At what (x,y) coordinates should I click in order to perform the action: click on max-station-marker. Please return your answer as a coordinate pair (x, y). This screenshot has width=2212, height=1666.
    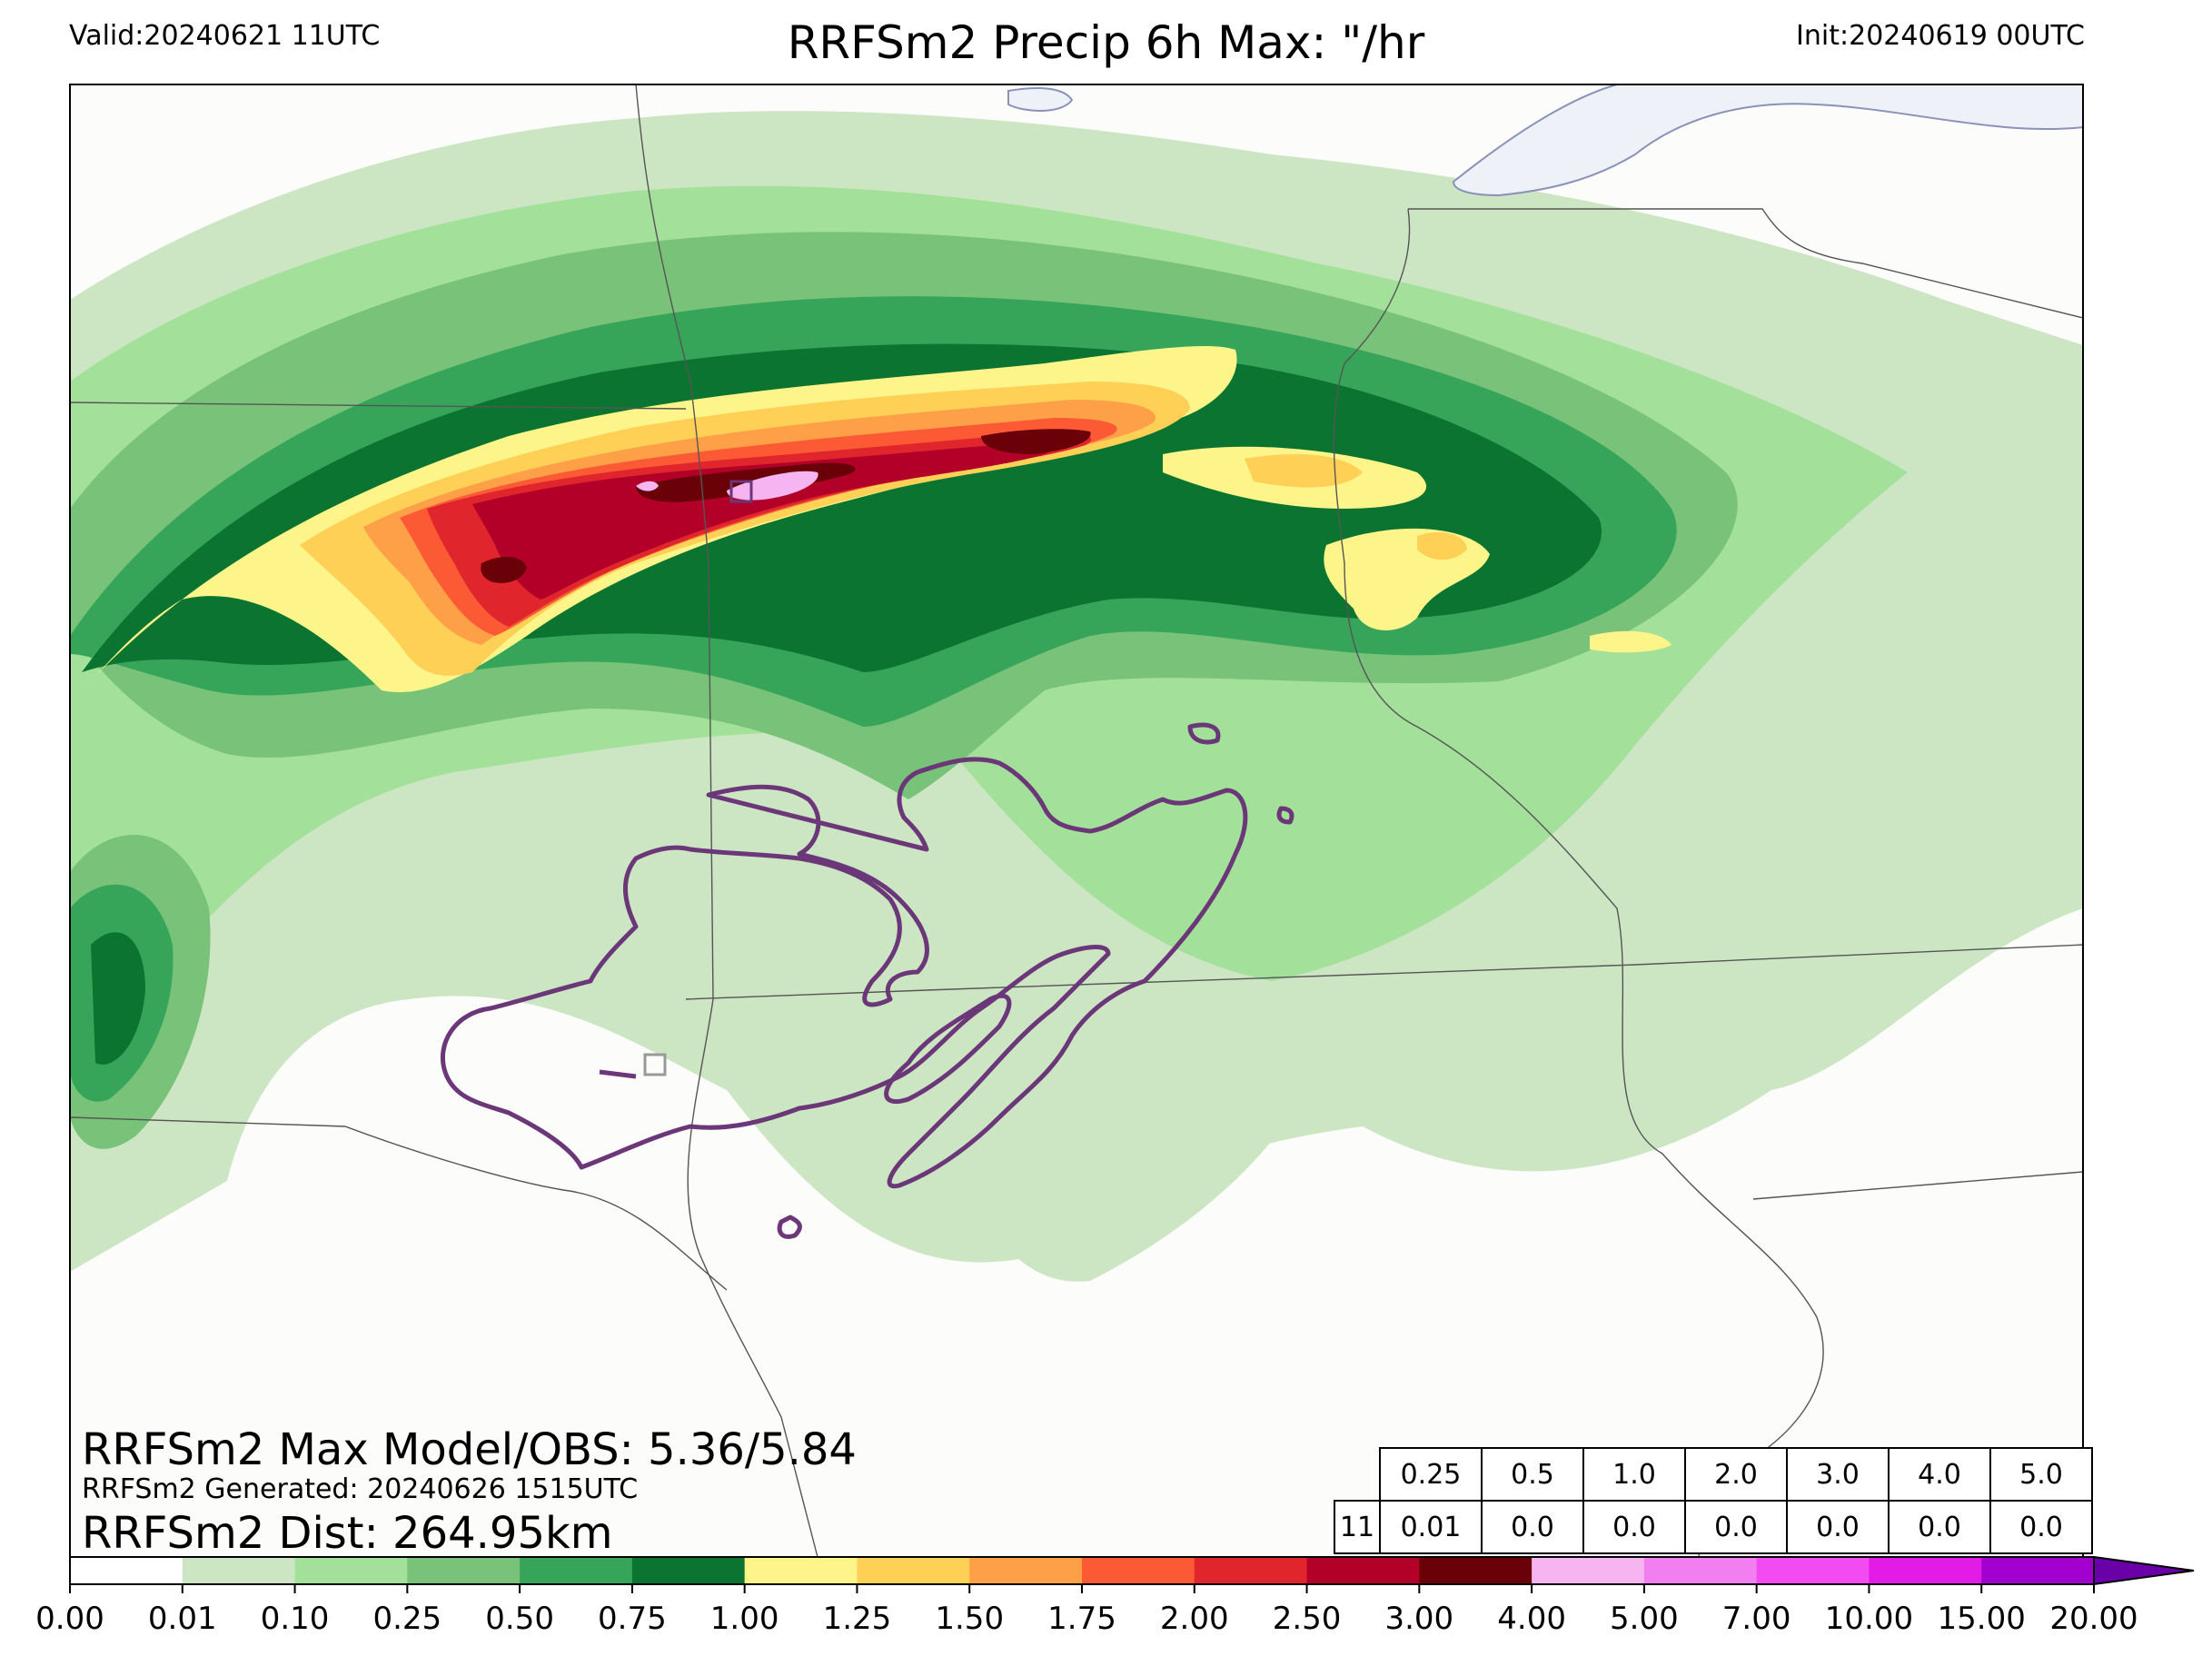
    Looking at the image, I should click on (741, 492).